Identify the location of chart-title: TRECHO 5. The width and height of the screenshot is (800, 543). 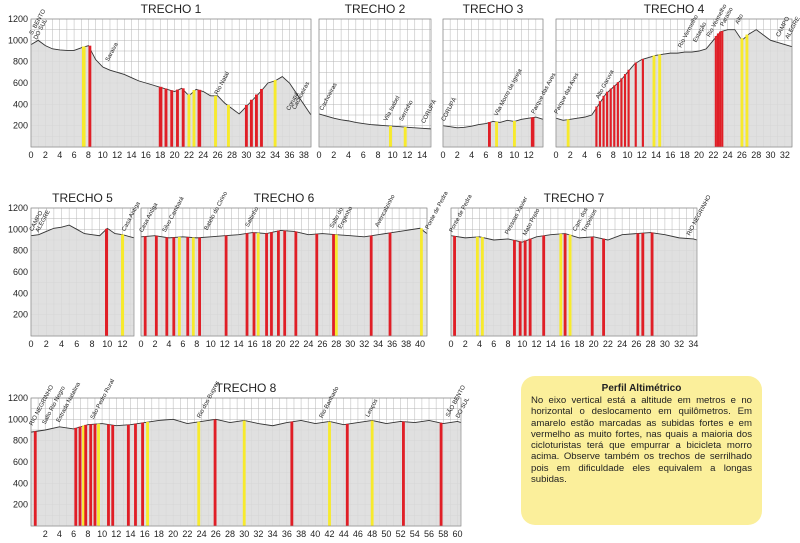
(82, 198).